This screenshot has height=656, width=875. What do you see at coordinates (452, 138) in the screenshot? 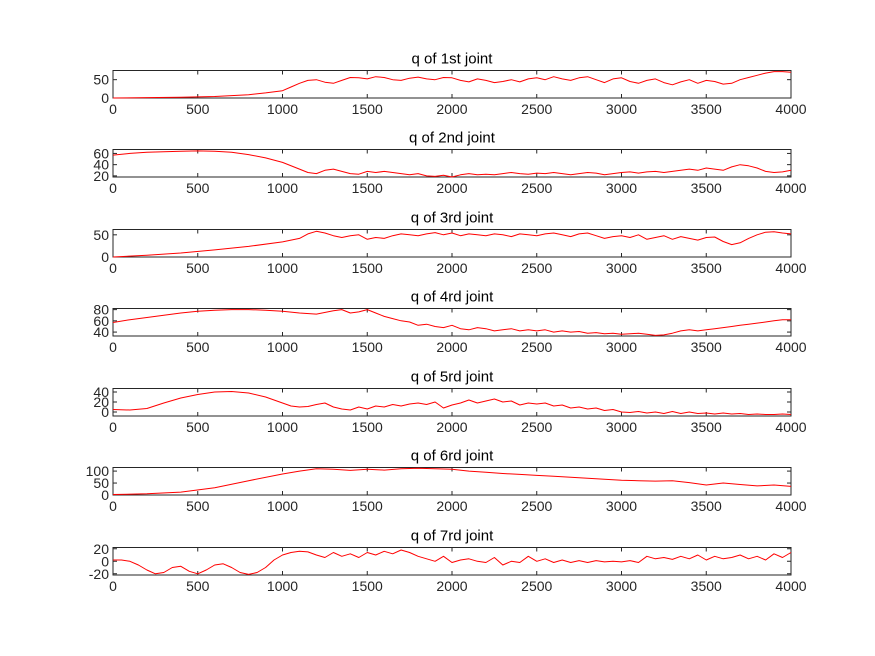
I see `subplot-title: q of 2nd joint` at bounding box center [452, 138].